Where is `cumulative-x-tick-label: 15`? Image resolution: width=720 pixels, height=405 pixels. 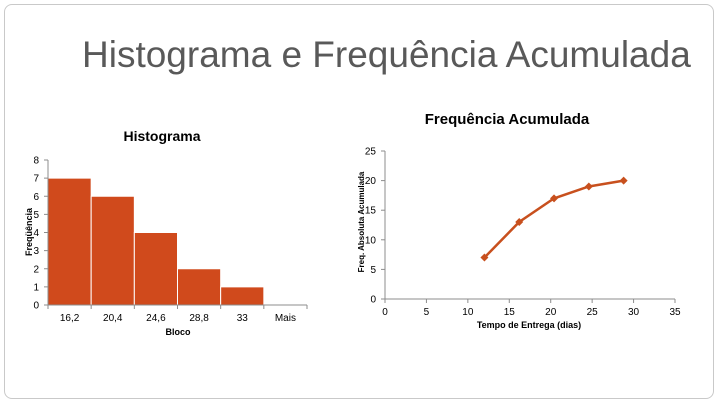 cumulative-x-tick-label: 15 is located at coordinates (510, 312).